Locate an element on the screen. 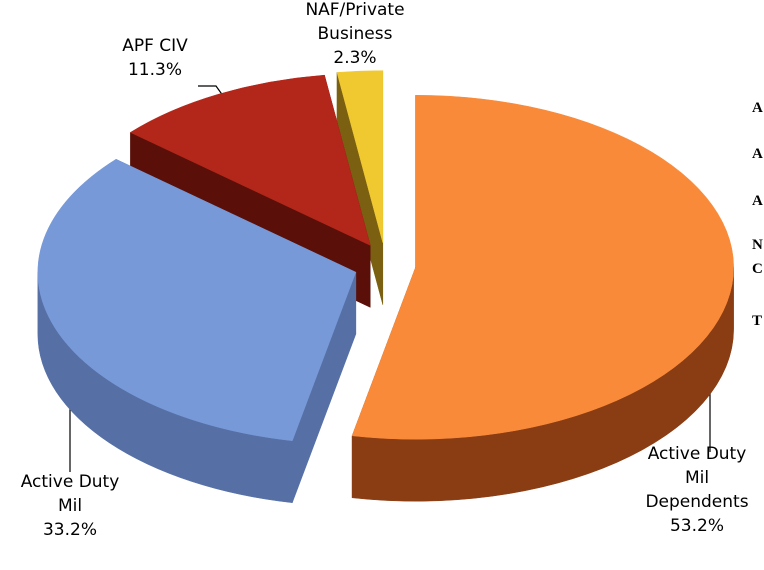 This screenshot has height=570, width=764. value-label: 2.3% is located at coordinates (355, 58).